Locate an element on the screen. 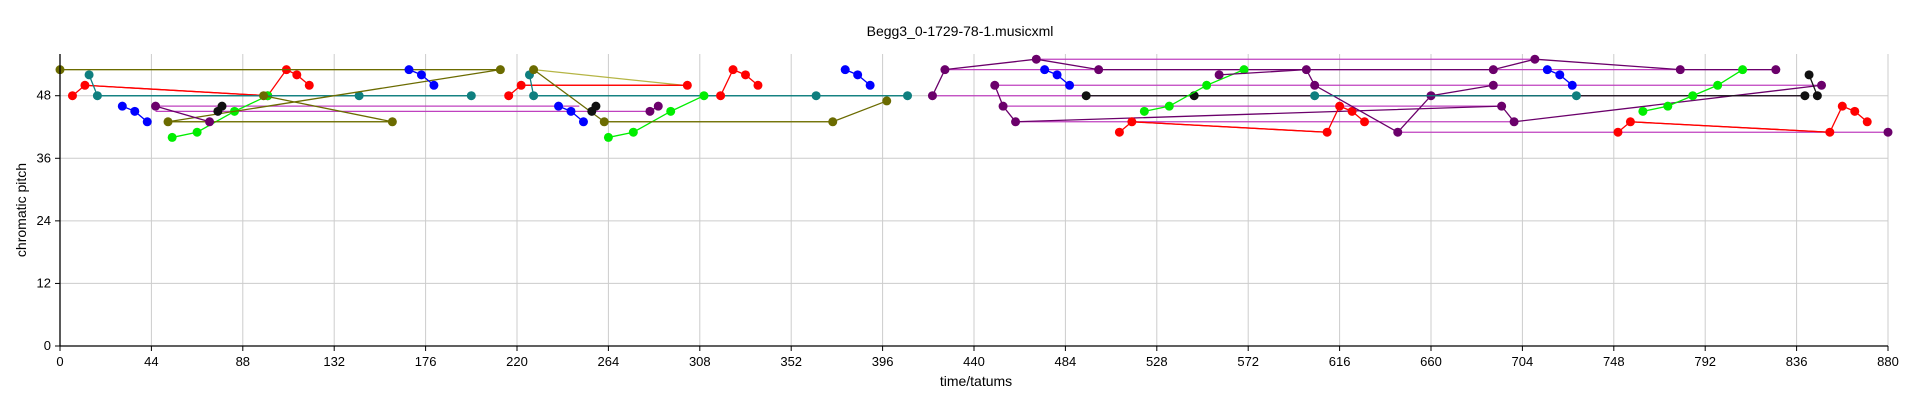 This screenshot has height=401, width=1920. y-tick-label-4: 48 is located at coordinates (44, 95).